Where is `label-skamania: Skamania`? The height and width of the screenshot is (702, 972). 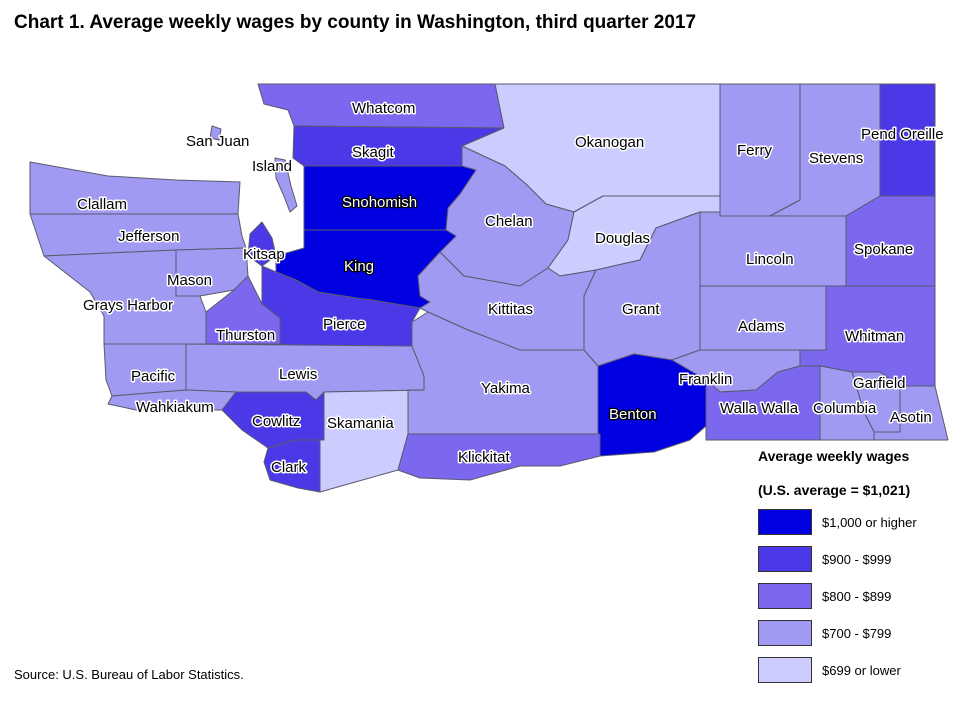
label-skamania: Skamania is located at coordinates (360, 423).